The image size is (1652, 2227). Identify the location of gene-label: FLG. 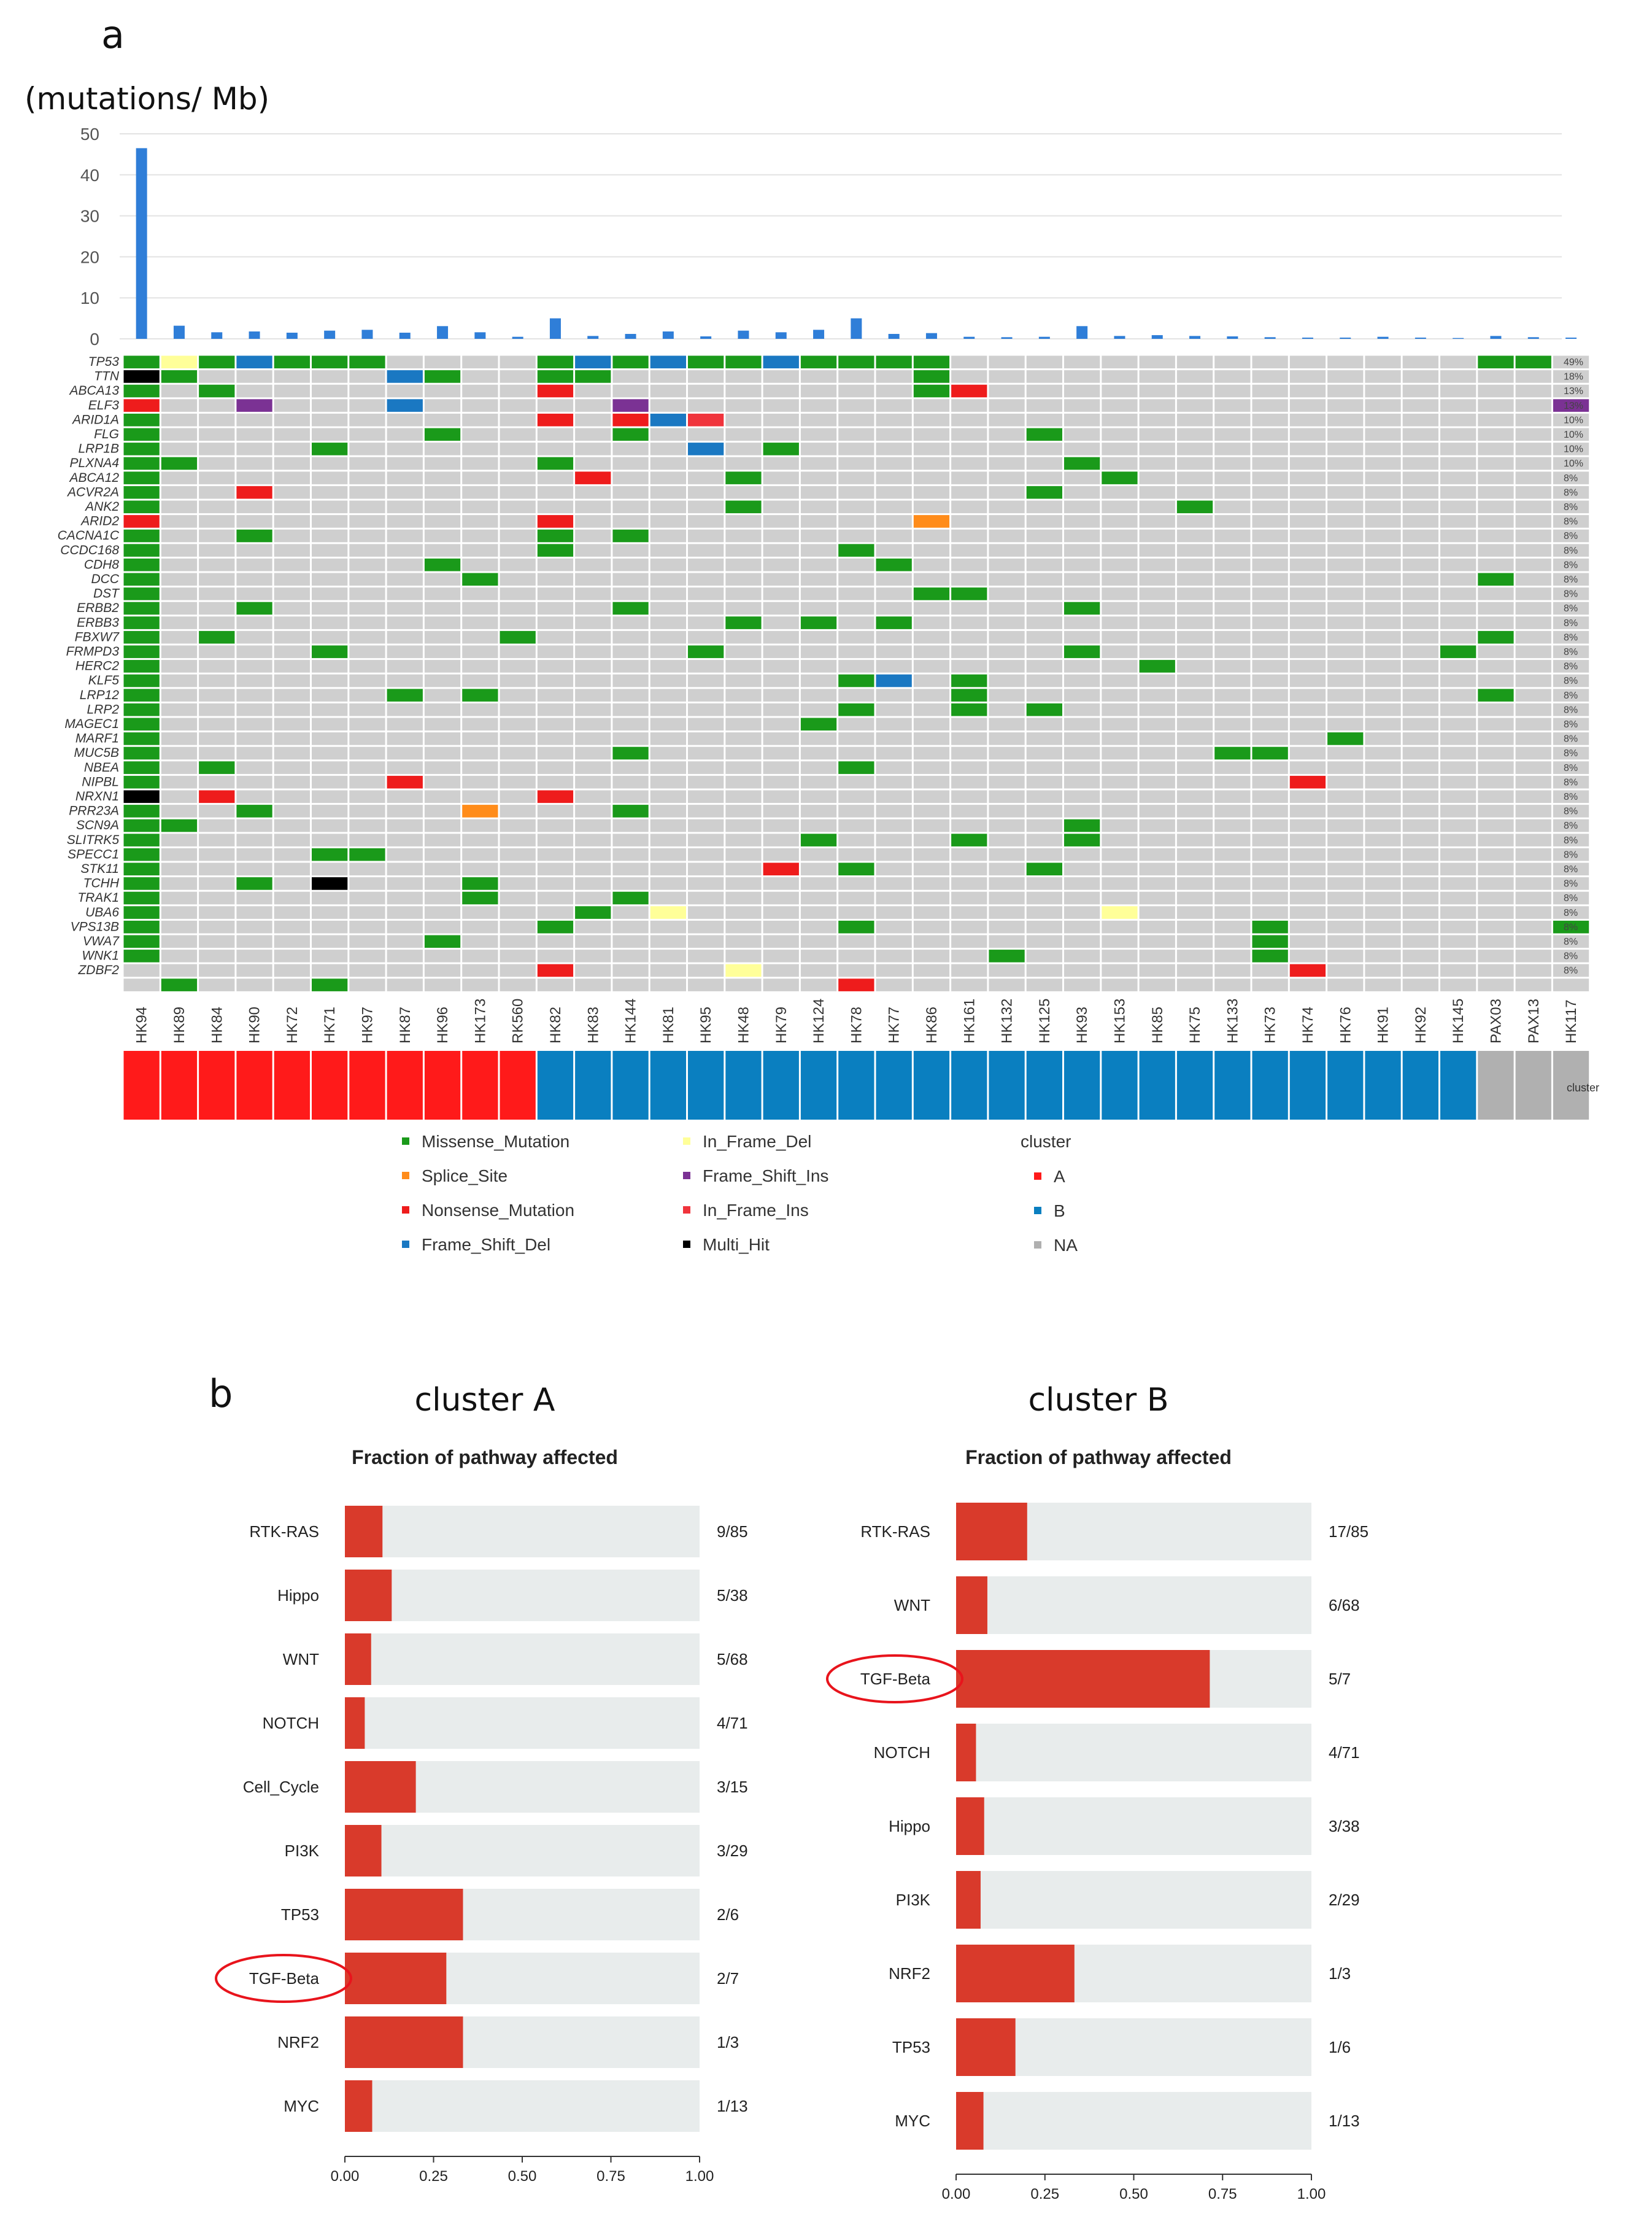
(106, 434).